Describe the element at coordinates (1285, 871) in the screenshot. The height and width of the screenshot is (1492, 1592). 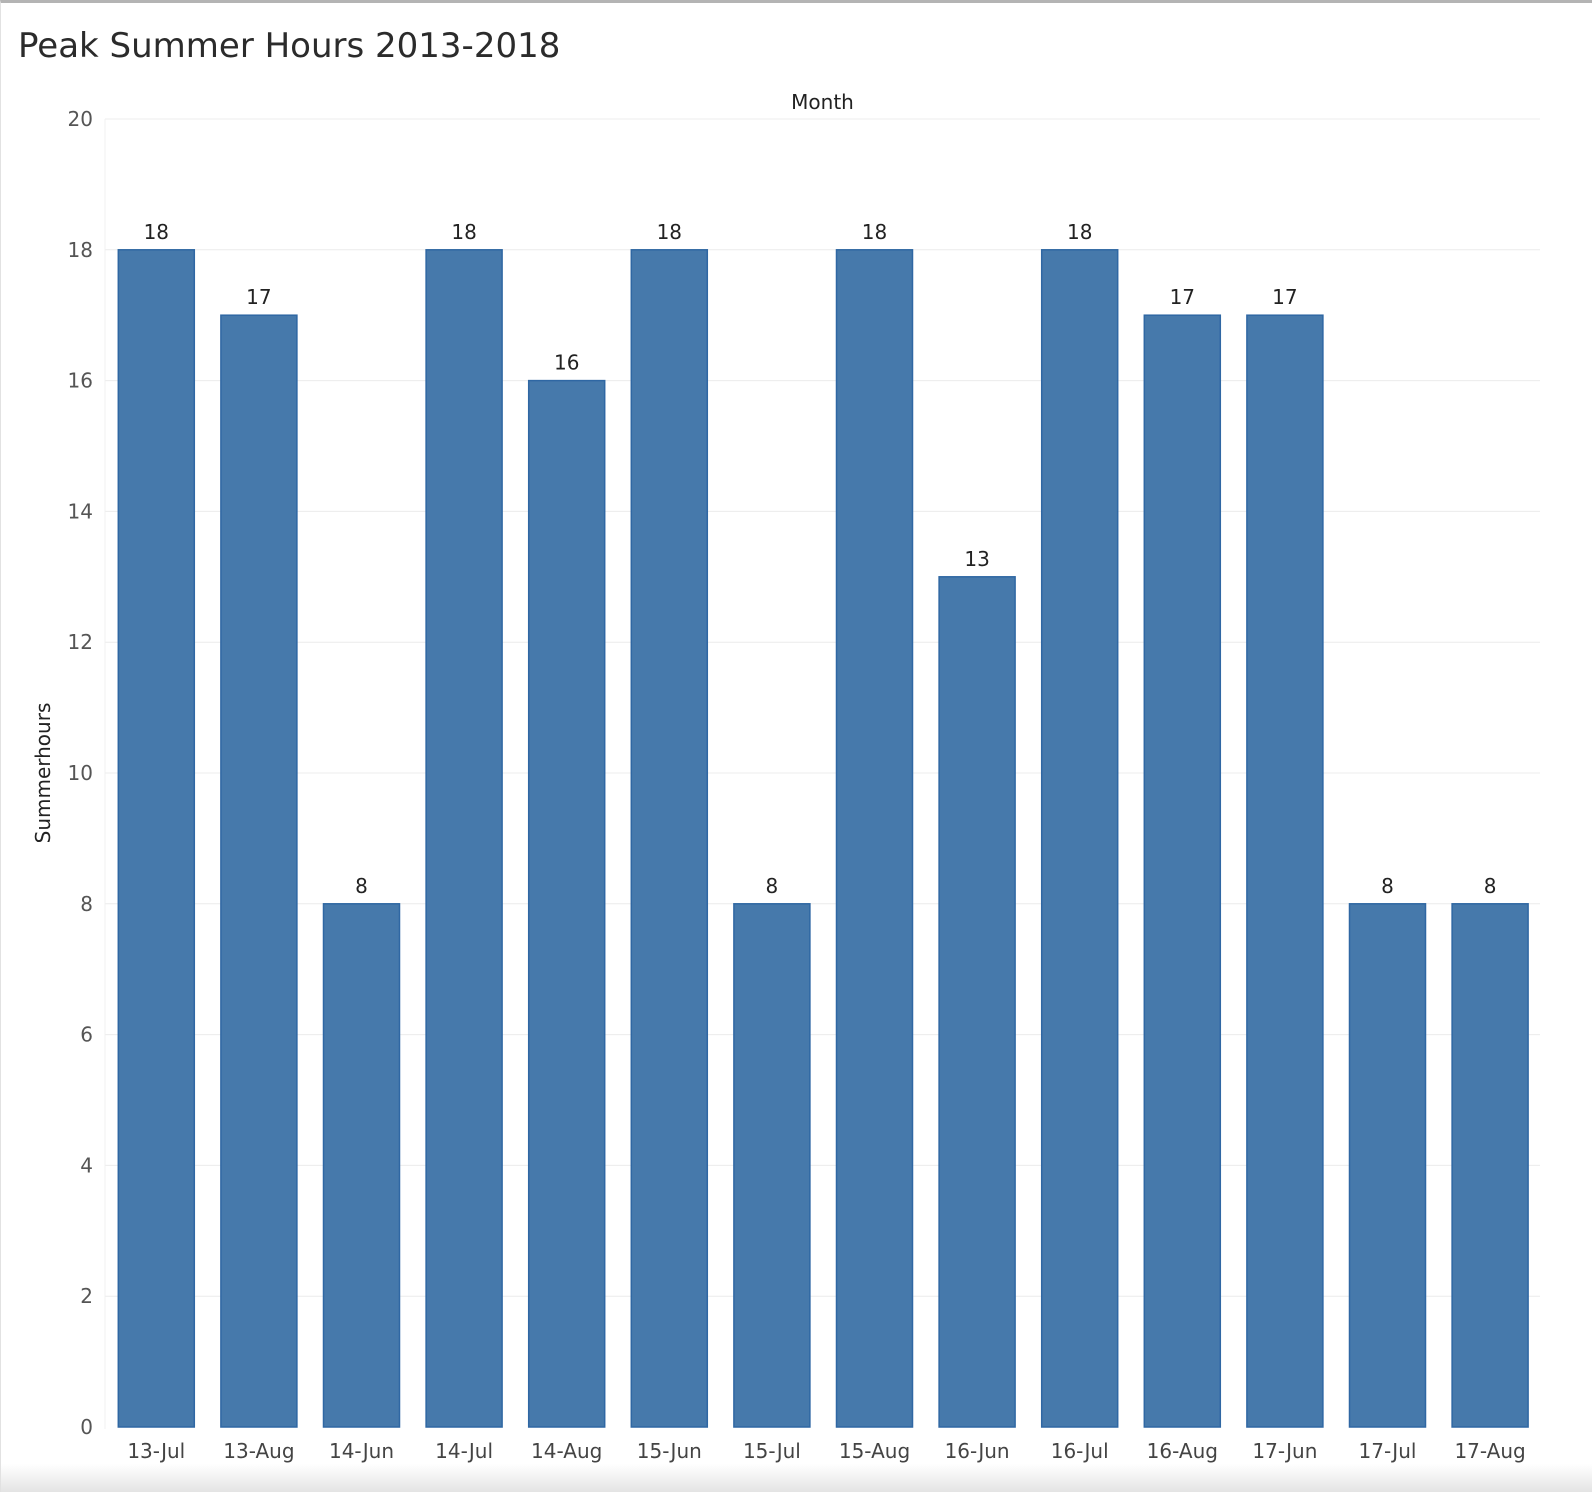
I see `bar-17-Jun` at that location.